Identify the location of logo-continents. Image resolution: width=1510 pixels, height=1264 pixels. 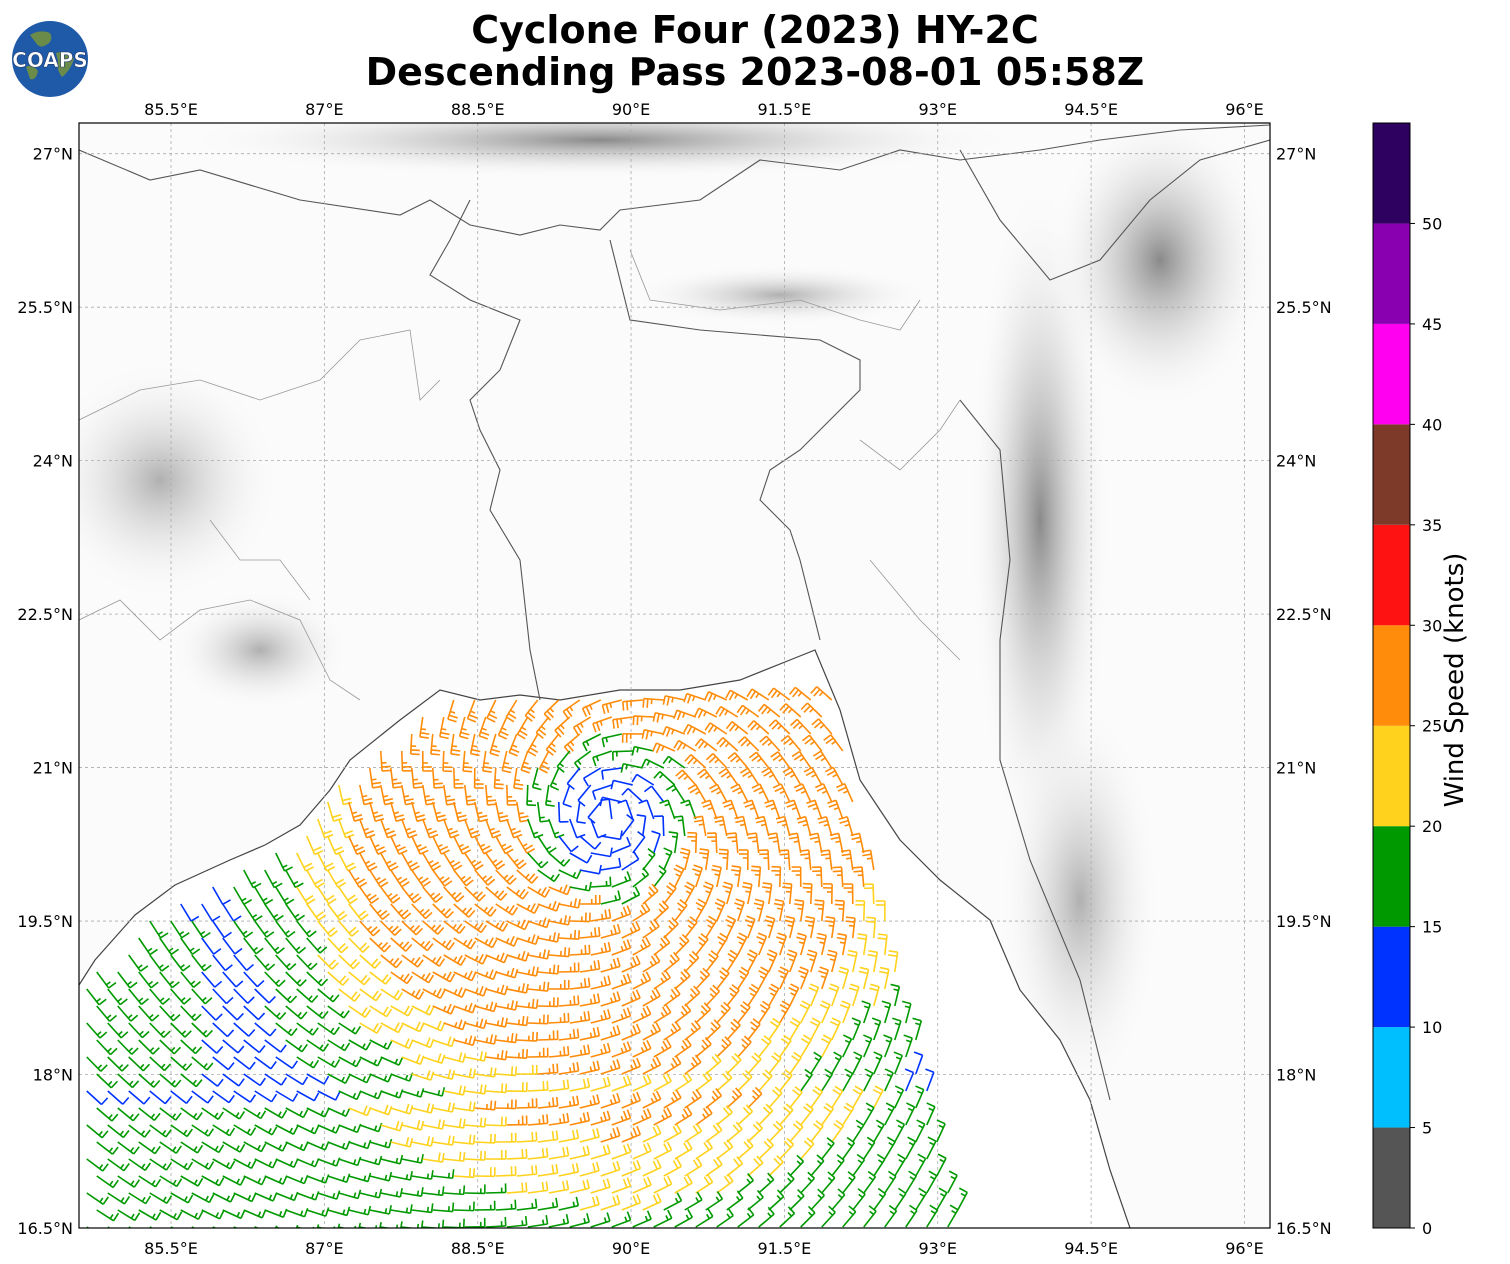
(50, 55).